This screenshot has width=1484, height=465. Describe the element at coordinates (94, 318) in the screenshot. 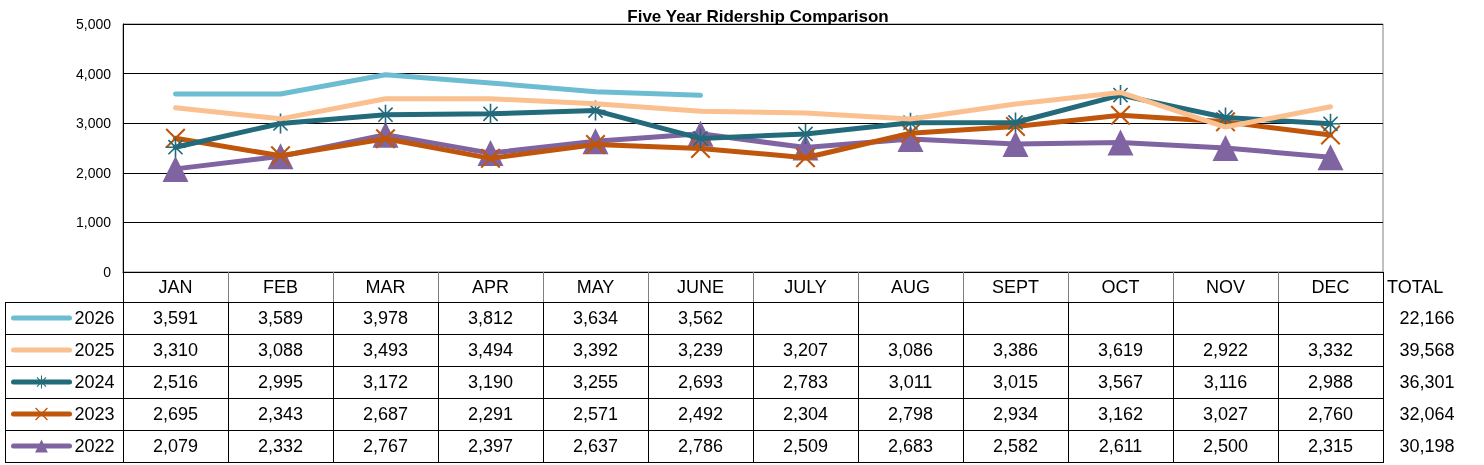

I see `legend-label: 2026` at that location.